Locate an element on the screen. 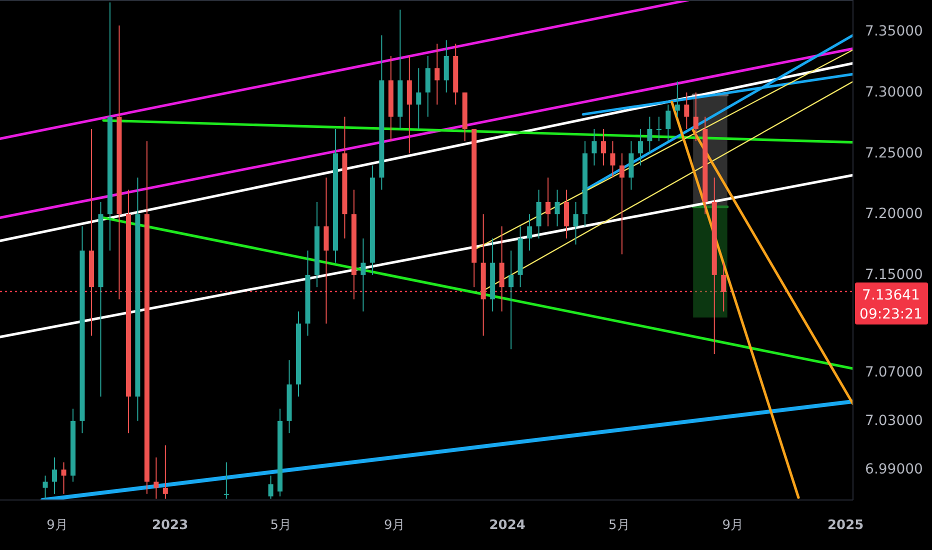 The image size is (932, 550). y-tick-label: 7.20000 is located at coordinates (894, 214).